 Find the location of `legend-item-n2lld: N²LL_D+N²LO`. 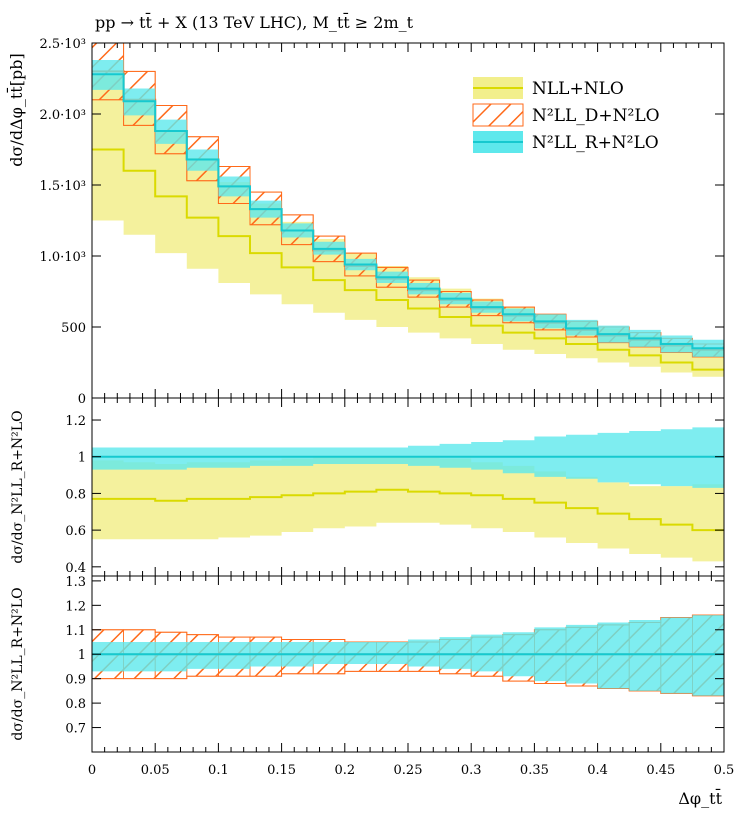

legend-item-n2lld: N²LL_D+N²LO is located at coordinates (566, 115).